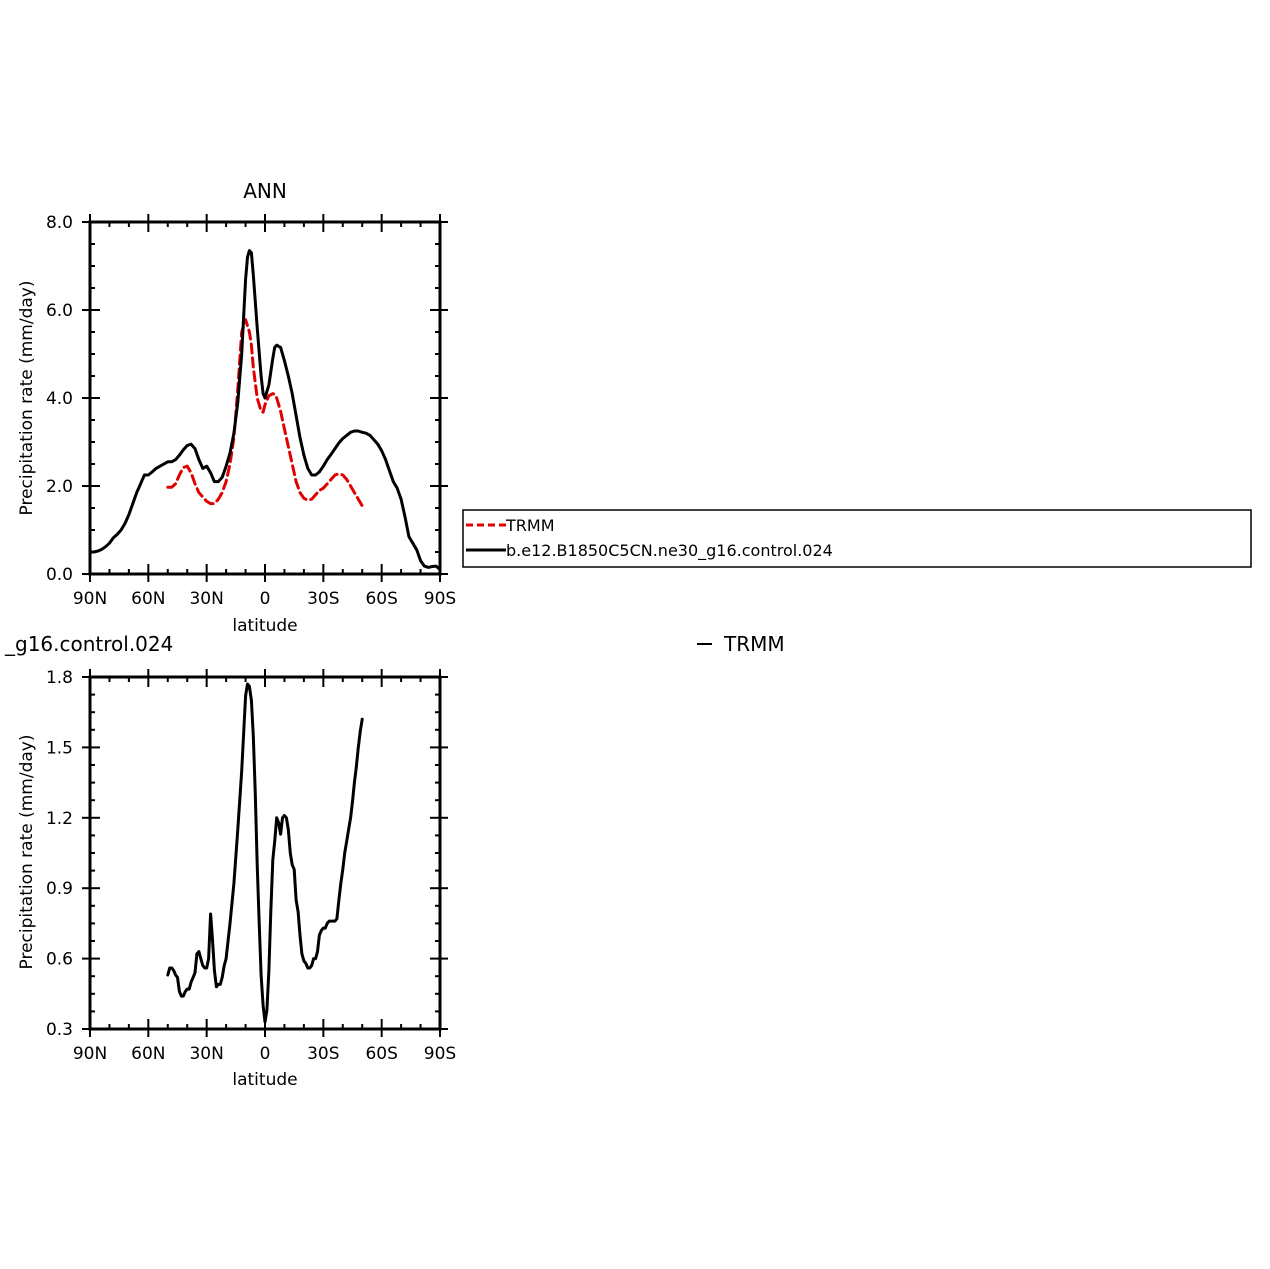  I want to click on bottom-chart-ylabel: Precipitation rate (mm/day), so click(27, 852).